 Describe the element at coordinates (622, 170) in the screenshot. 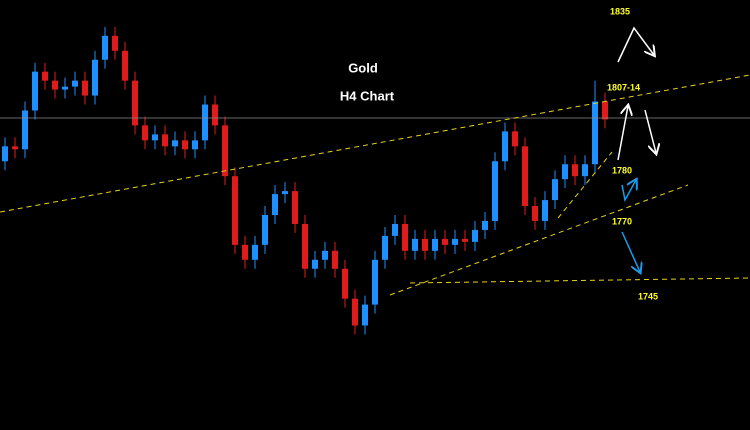

I see `level-label: 1780` at that location.